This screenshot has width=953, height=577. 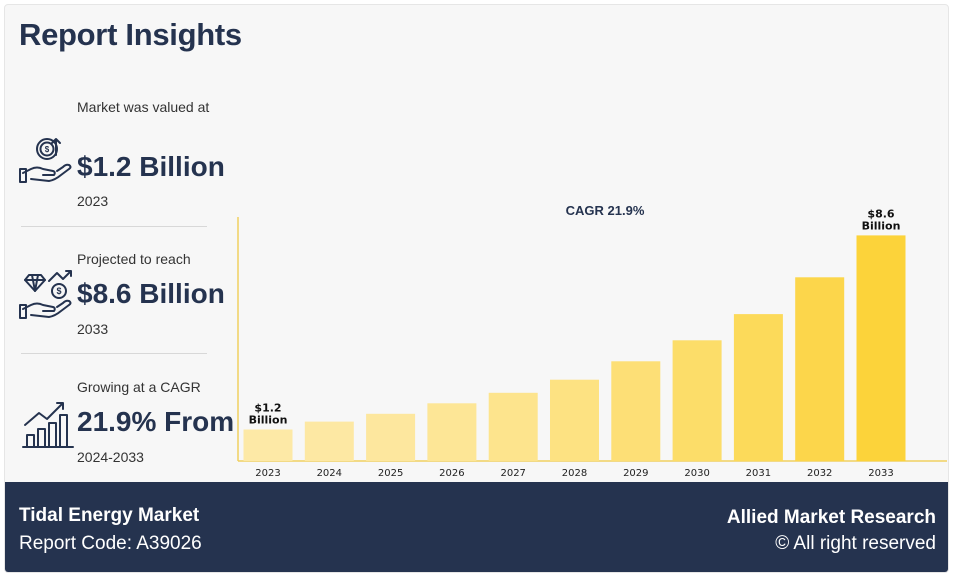 What do you see at coordinates (391, 437) in the screenshot?
I see `bar-2025` at bounding box center [391, 437].